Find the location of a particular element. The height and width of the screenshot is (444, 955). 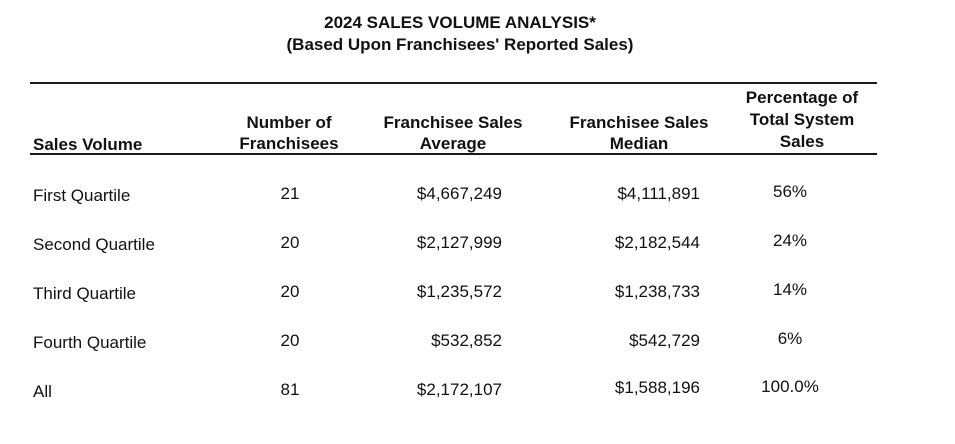

row-median: $542,729 is located at coordinates (664, 340).